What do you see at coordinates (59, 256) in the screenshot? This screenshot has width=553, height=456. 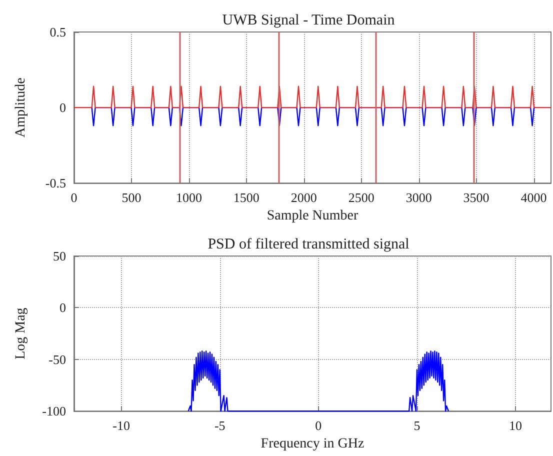 I see `y-tick-label: 50` at bounding box center [59, 256].